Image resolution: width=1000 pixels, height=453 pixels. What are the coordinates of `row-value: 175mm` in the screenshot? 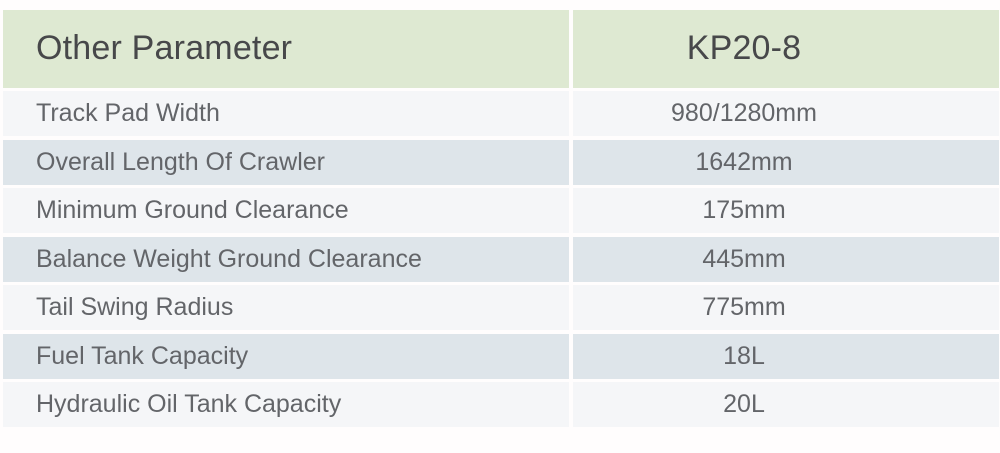 It's located at (744, 210).